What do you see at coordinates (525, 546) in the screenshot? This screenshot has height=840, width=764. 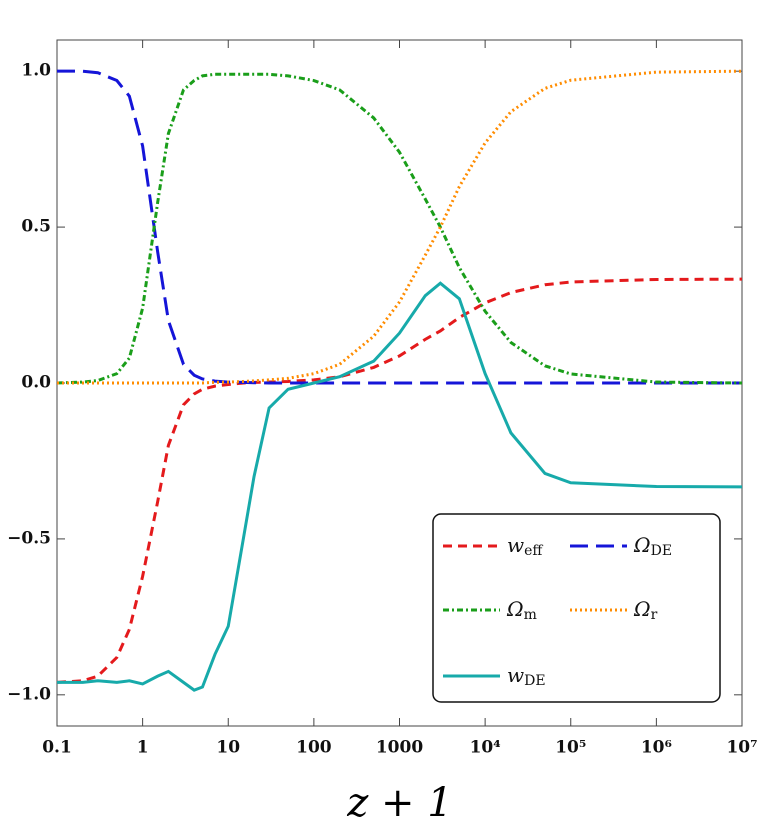 I see `legend-label: weff` at bounding box center [525, 546].